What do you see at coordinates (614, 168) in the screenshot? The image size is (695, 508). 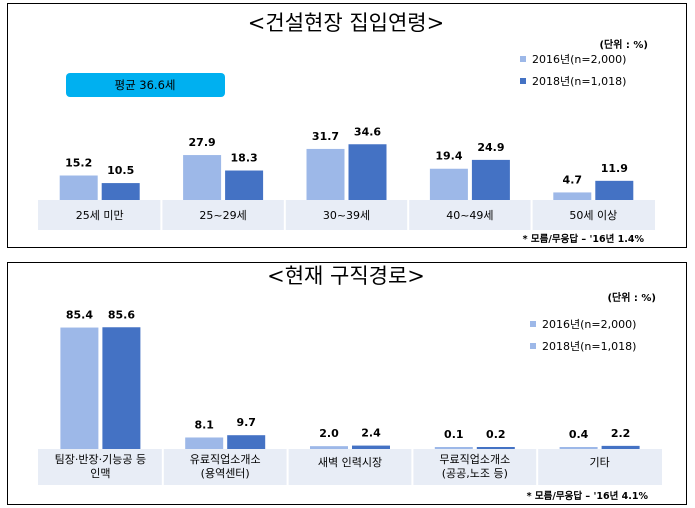 I see `data-label: 11.9` at bounding box center [614, 168].